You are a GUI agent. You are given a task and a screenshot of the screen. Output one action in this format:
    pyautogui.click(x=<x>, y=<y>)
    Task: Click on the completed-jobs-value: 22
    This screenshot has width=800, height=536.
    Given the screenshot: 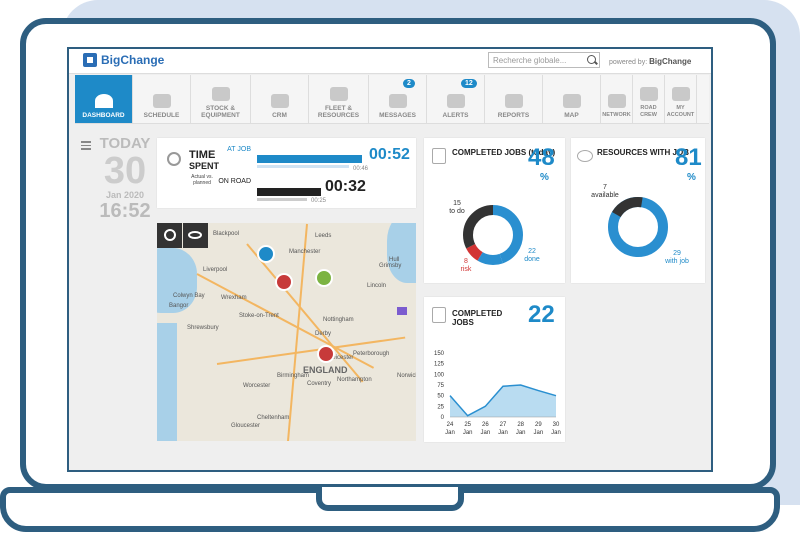 What is the action you would take?
    pyautogui.click(x=541, y=314)
    